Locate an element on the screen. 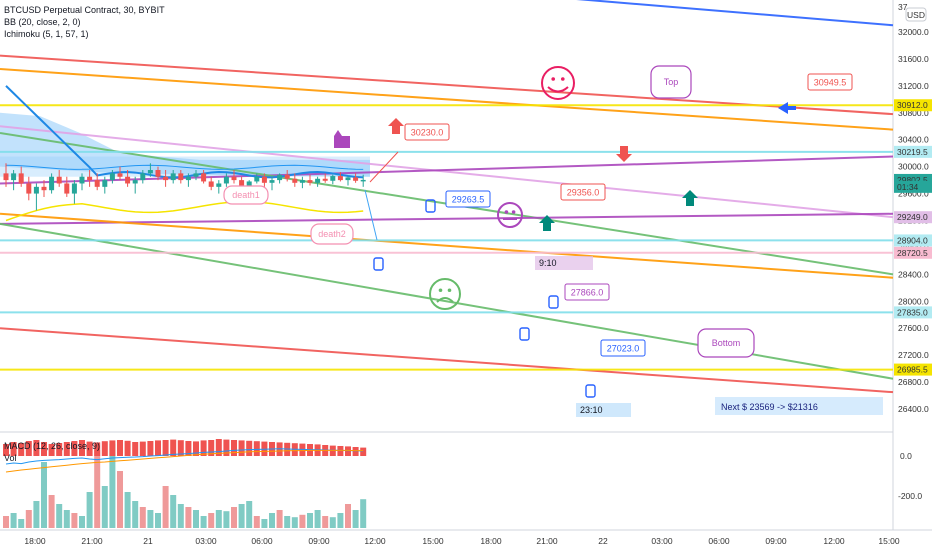 The image size is (932, 550). price-tick-label: 37 is located at coordinates (903, 7).